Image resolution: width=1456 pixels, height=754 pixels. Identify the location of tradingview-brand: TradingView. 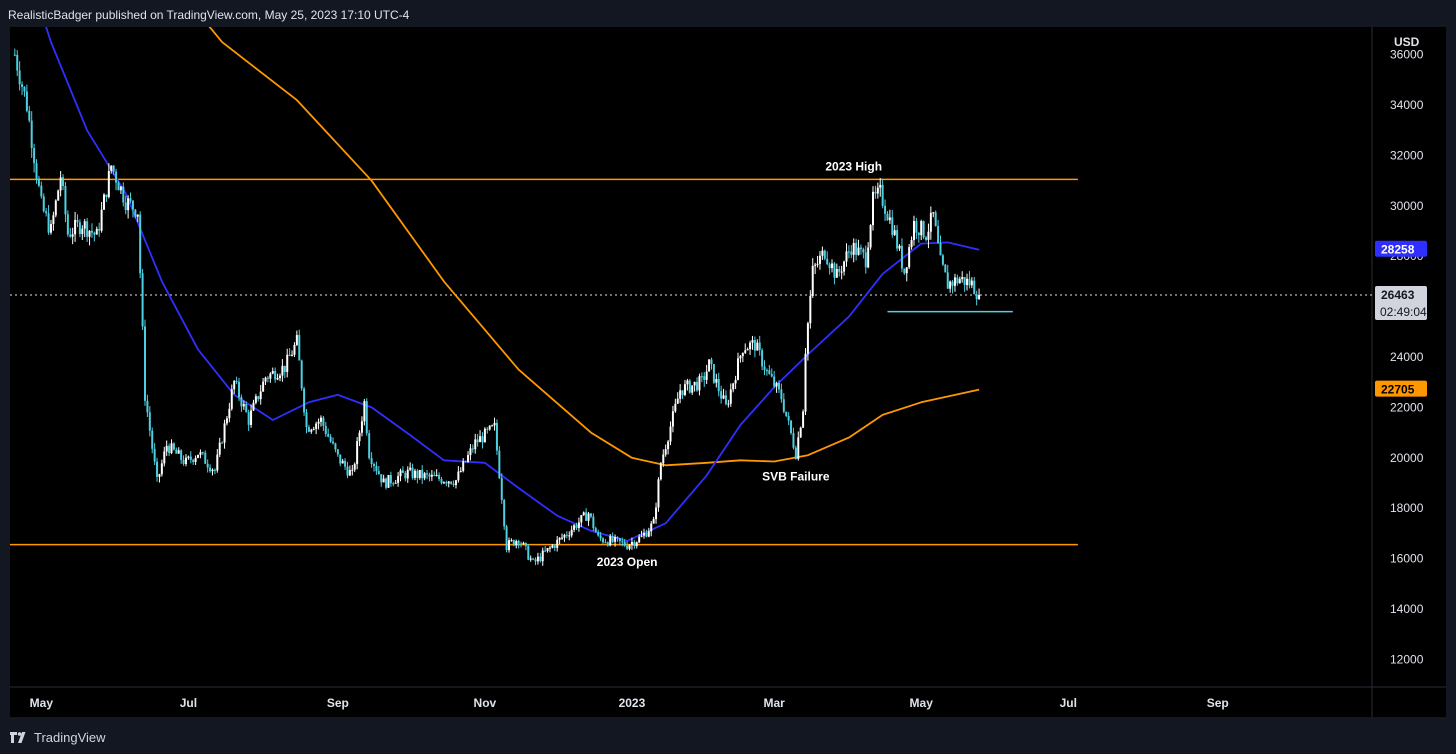
(70, 737).